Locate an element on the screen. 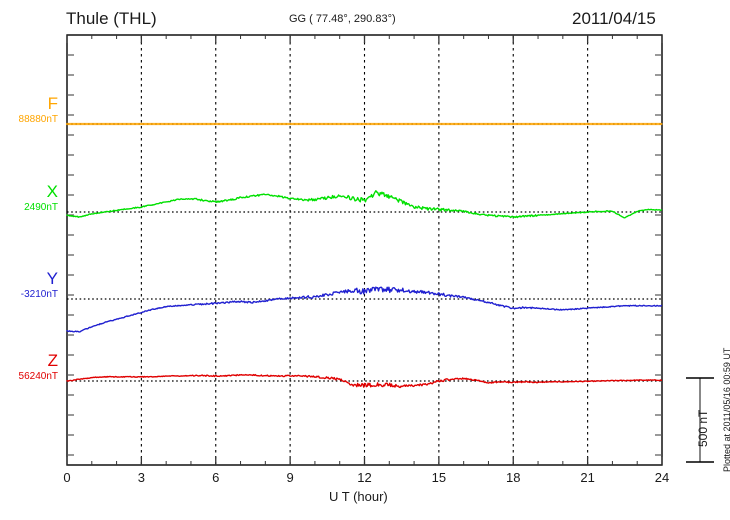 Image resolution: width=730 pixels, height=520 pixels. component-value-x: 2490nT is located at coordinates (41, 207).